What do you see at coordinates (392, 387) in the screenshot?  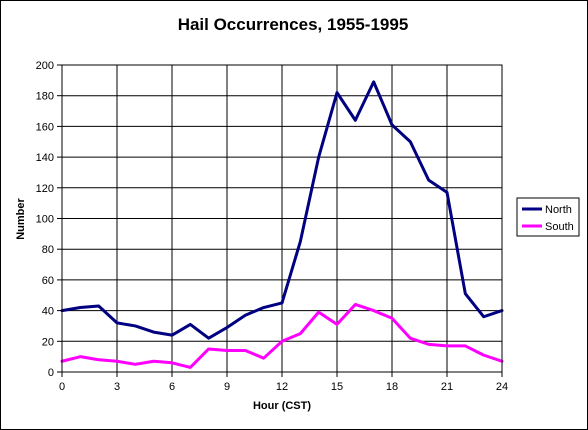 I see `x-tick-label: 18` at bounding box center [392, 387].